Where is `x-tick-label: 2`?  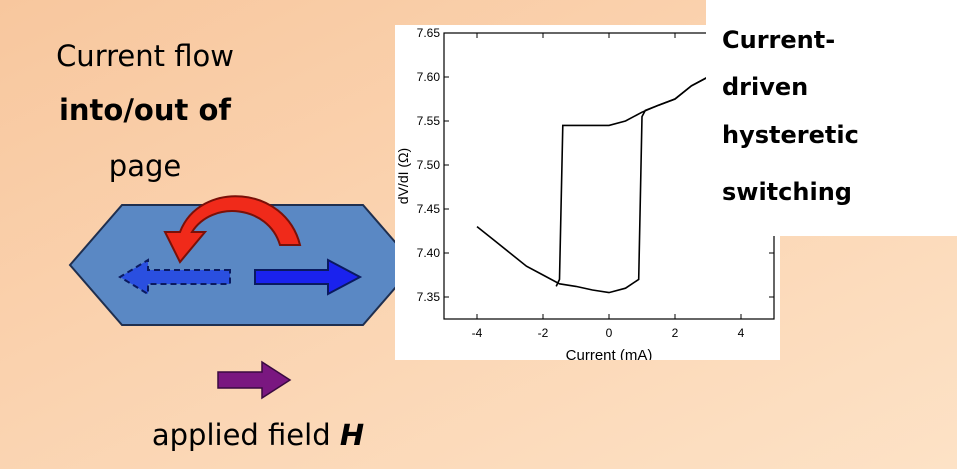 x-tick-label: 2 is located at coordinates (675, 333).